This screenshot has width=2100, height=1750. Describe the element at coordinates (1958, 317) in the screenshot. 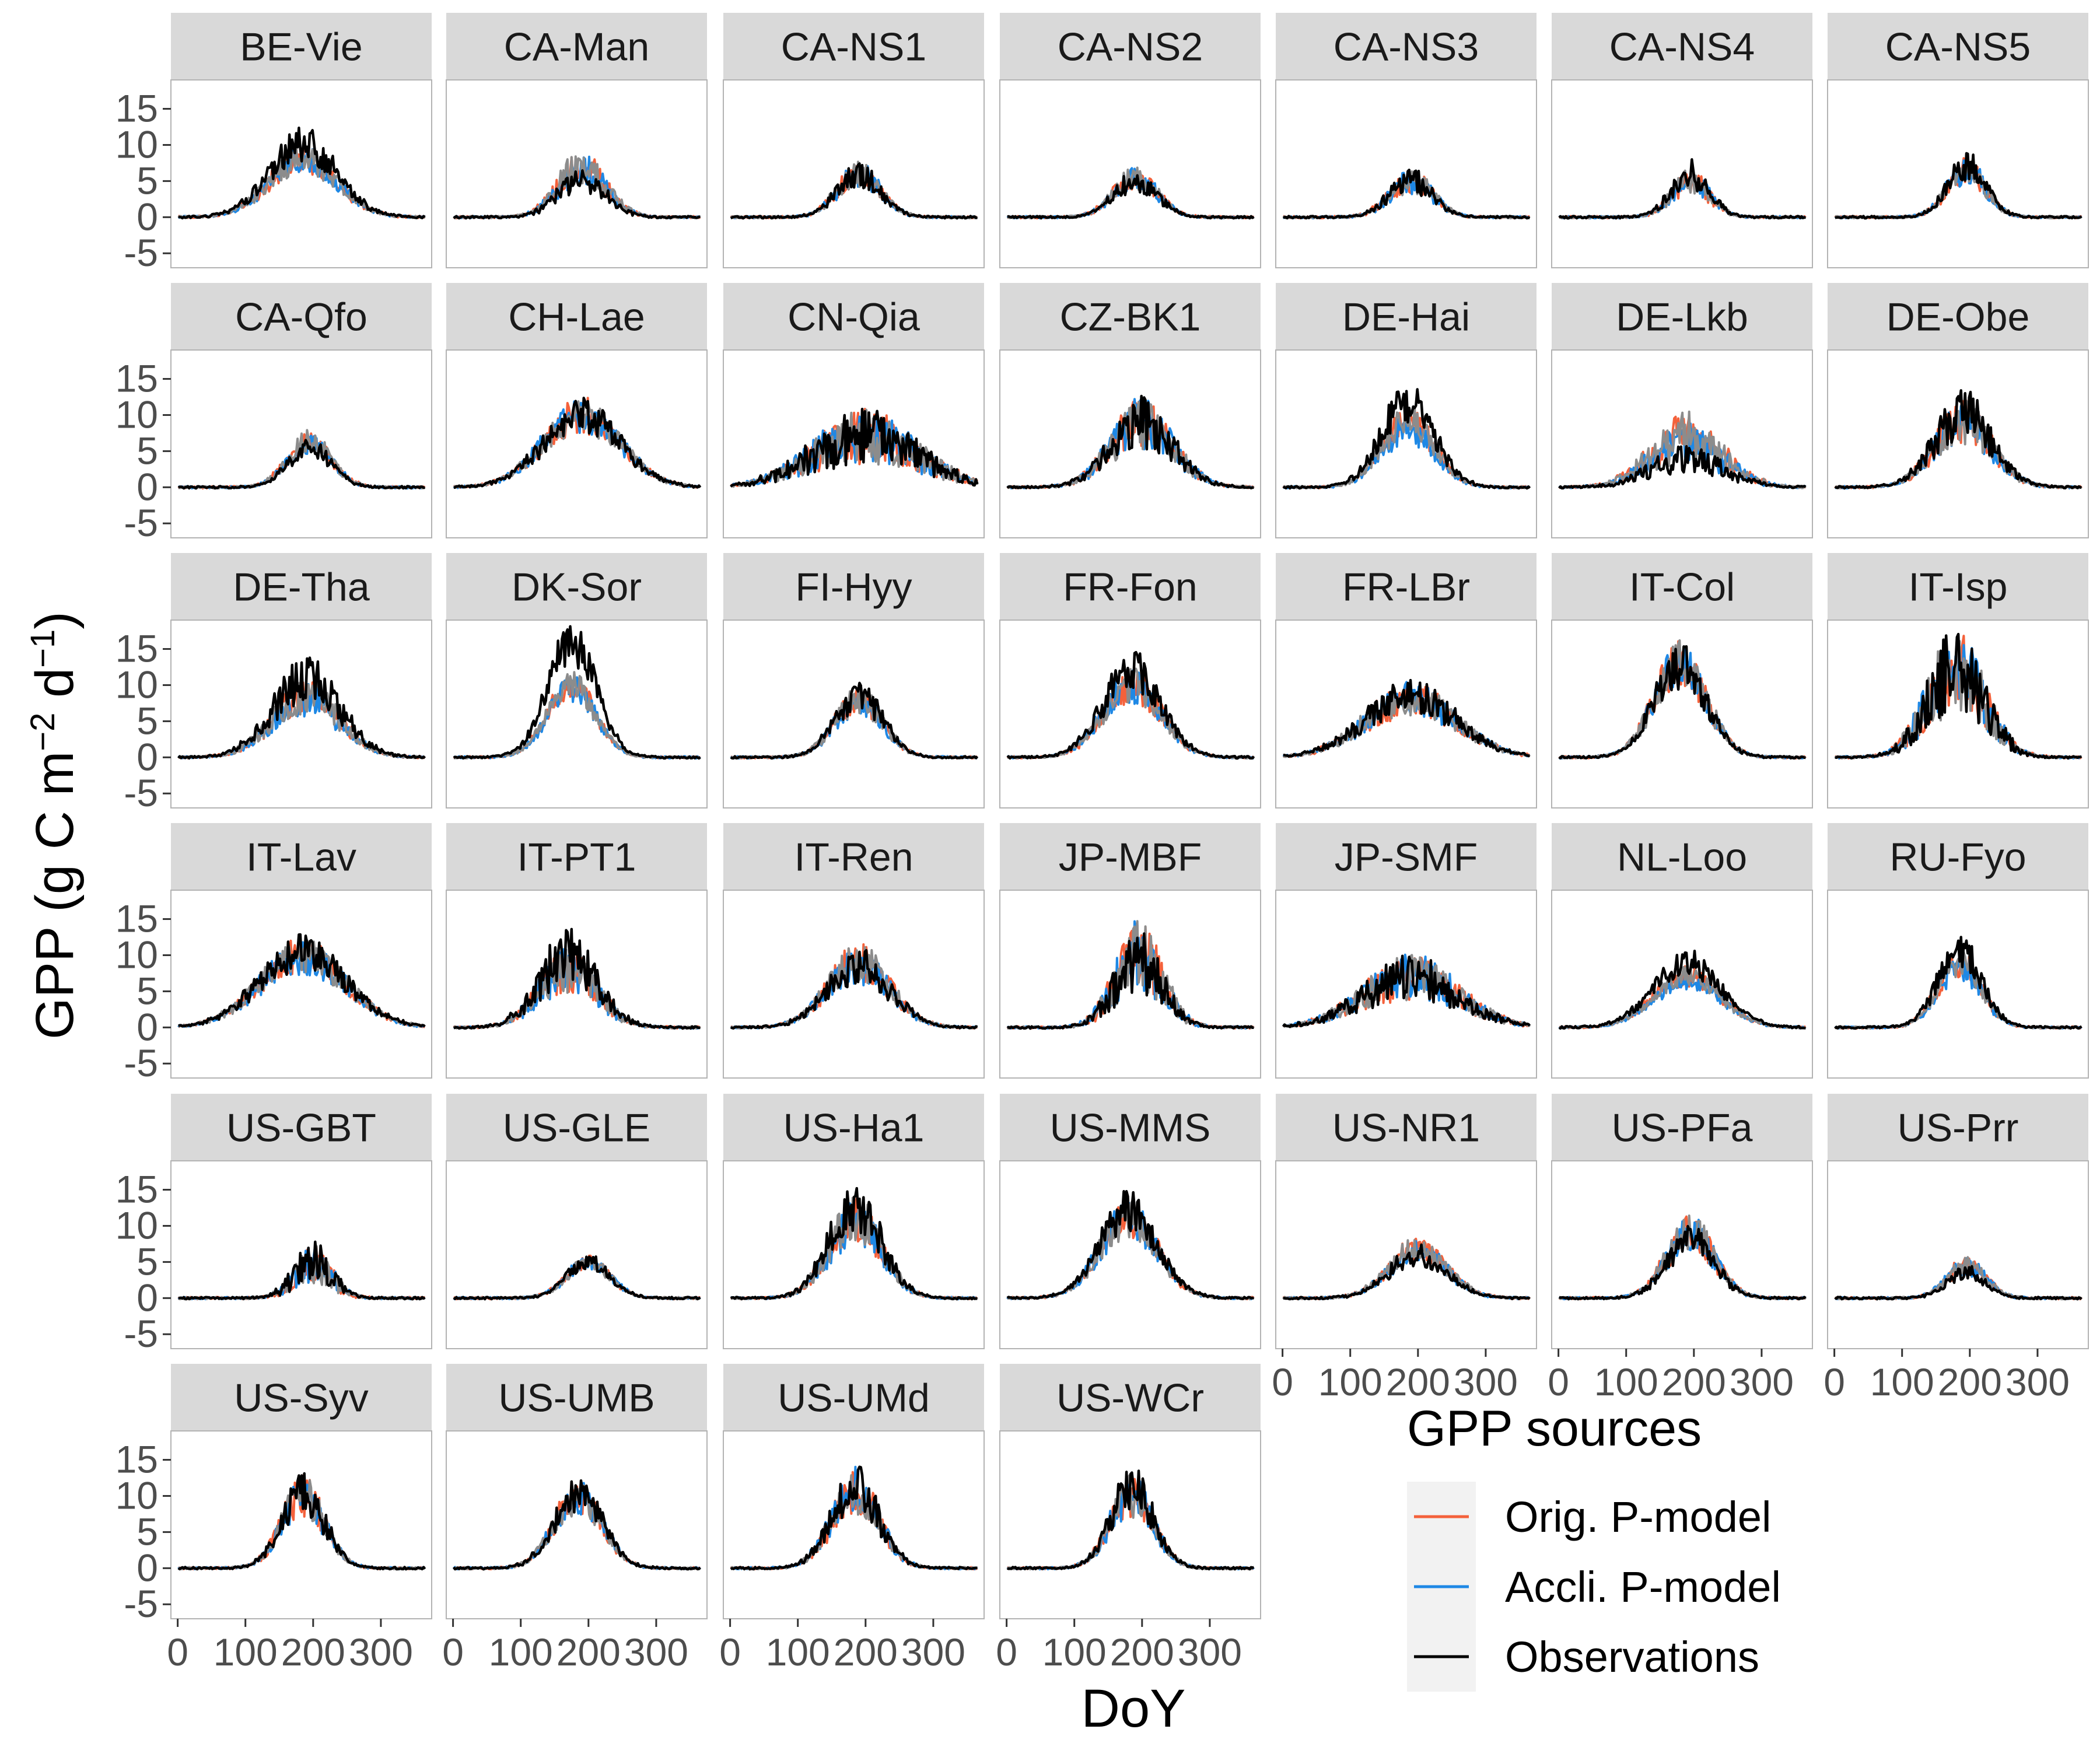

I see `facet-strip-label: DE-Obe` at that location.